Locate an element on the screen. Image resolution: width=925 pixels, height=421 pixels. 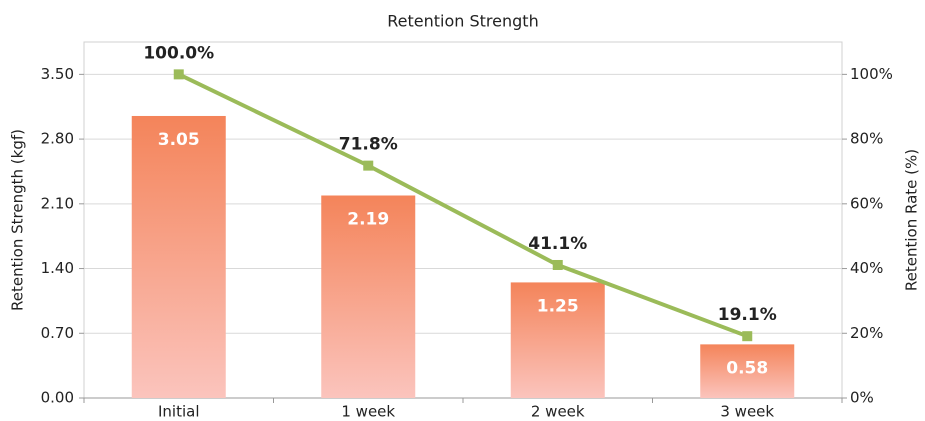
y2-tick-label: 60% is located at coordinates (866, 203).